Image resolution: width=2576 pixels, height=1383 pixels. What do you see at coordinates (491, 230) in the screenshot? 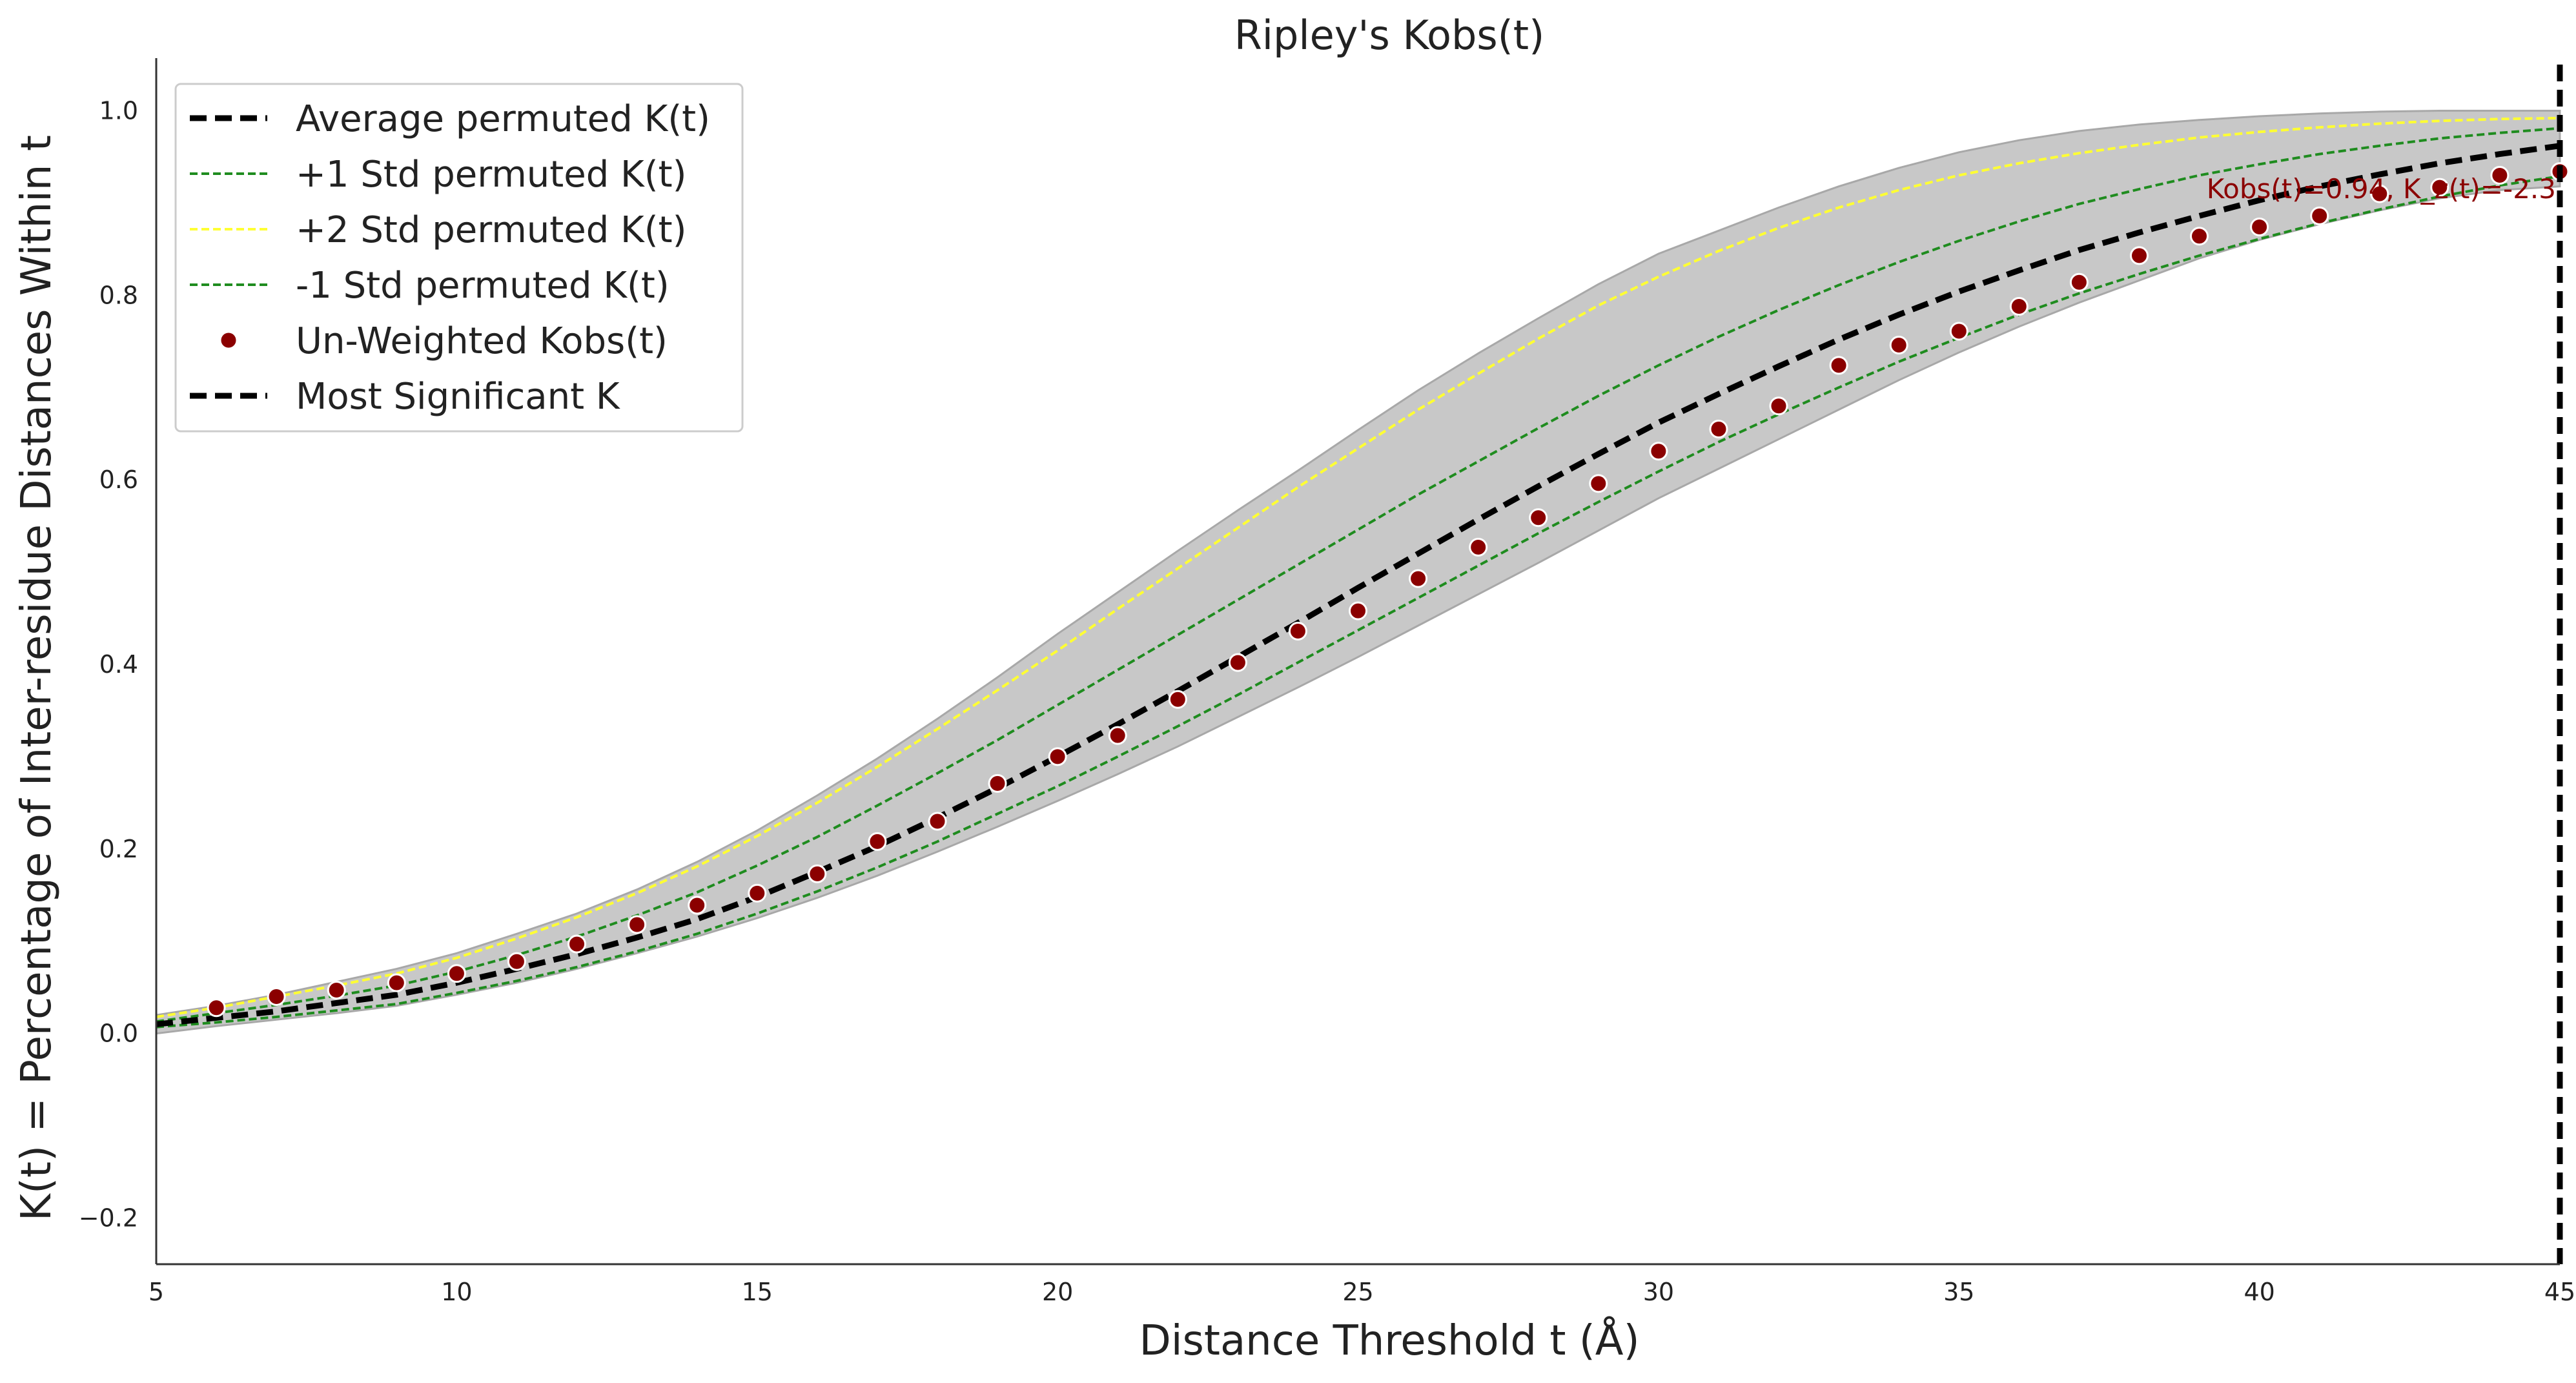
I see `legend-label: +2 Std permuted K(t)` at bounding box center [491, 230].